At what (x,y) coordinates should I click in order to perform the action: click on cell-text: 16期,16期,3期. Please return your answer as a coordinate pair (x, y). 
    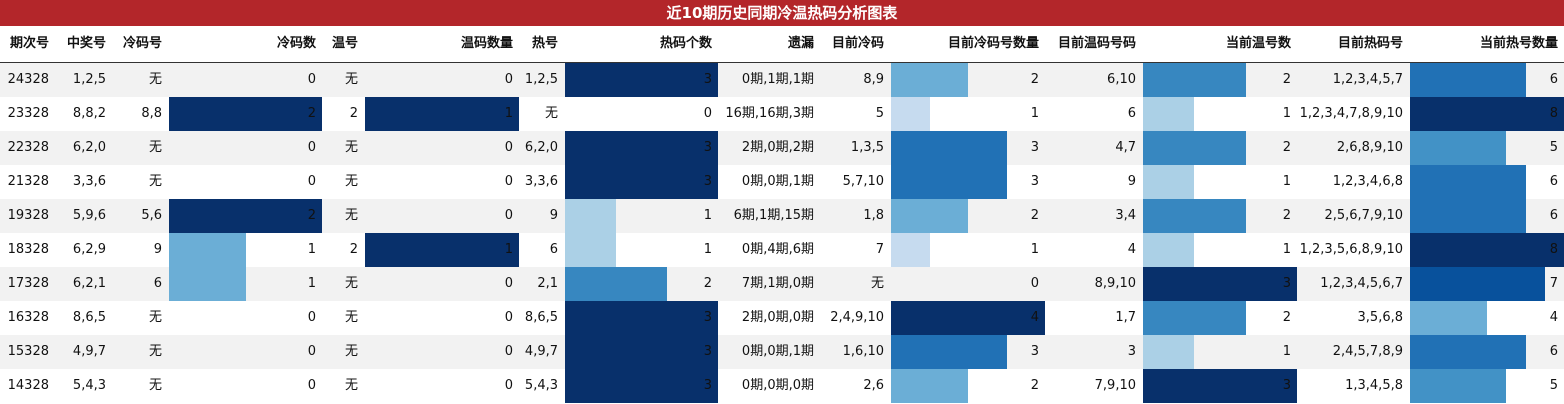
    Looking at the image, I should click on (769, 113).